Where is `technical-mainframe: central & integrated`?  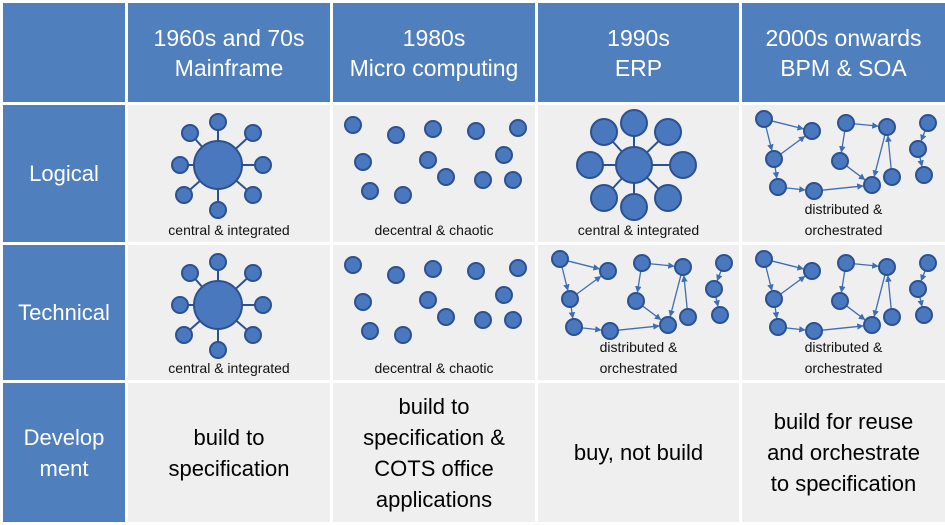 technical-mainframe: central & integrated is located at coordinates (229, 313).